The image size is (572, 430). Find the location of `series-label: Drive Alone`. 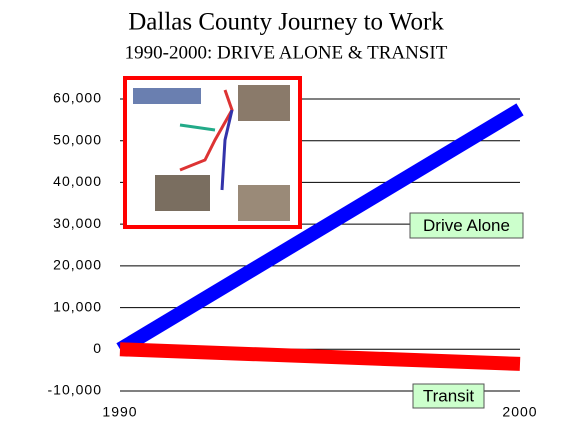

series-label: Drive Alone is located at coordinates (466, 225).